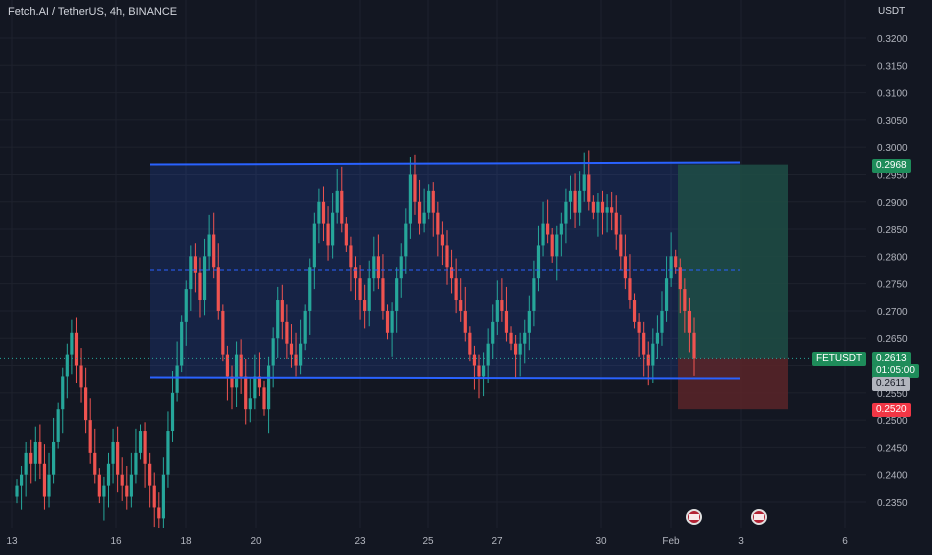  I want to click on x-tick-label: 16, so click(116, 541).